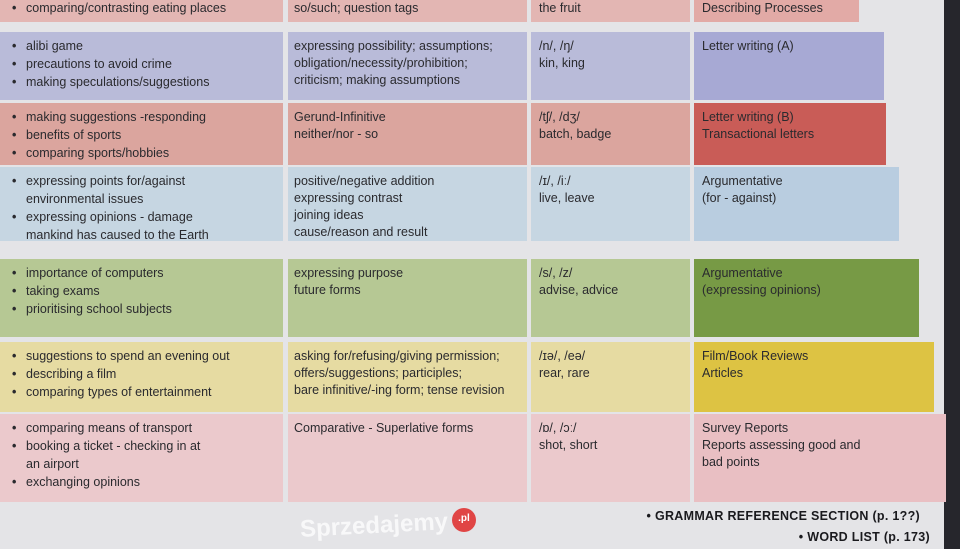  Describe the element at coordinates (556, 46) in the screenshot. I see `cell-line: /n/, /ŋ/` at that location.